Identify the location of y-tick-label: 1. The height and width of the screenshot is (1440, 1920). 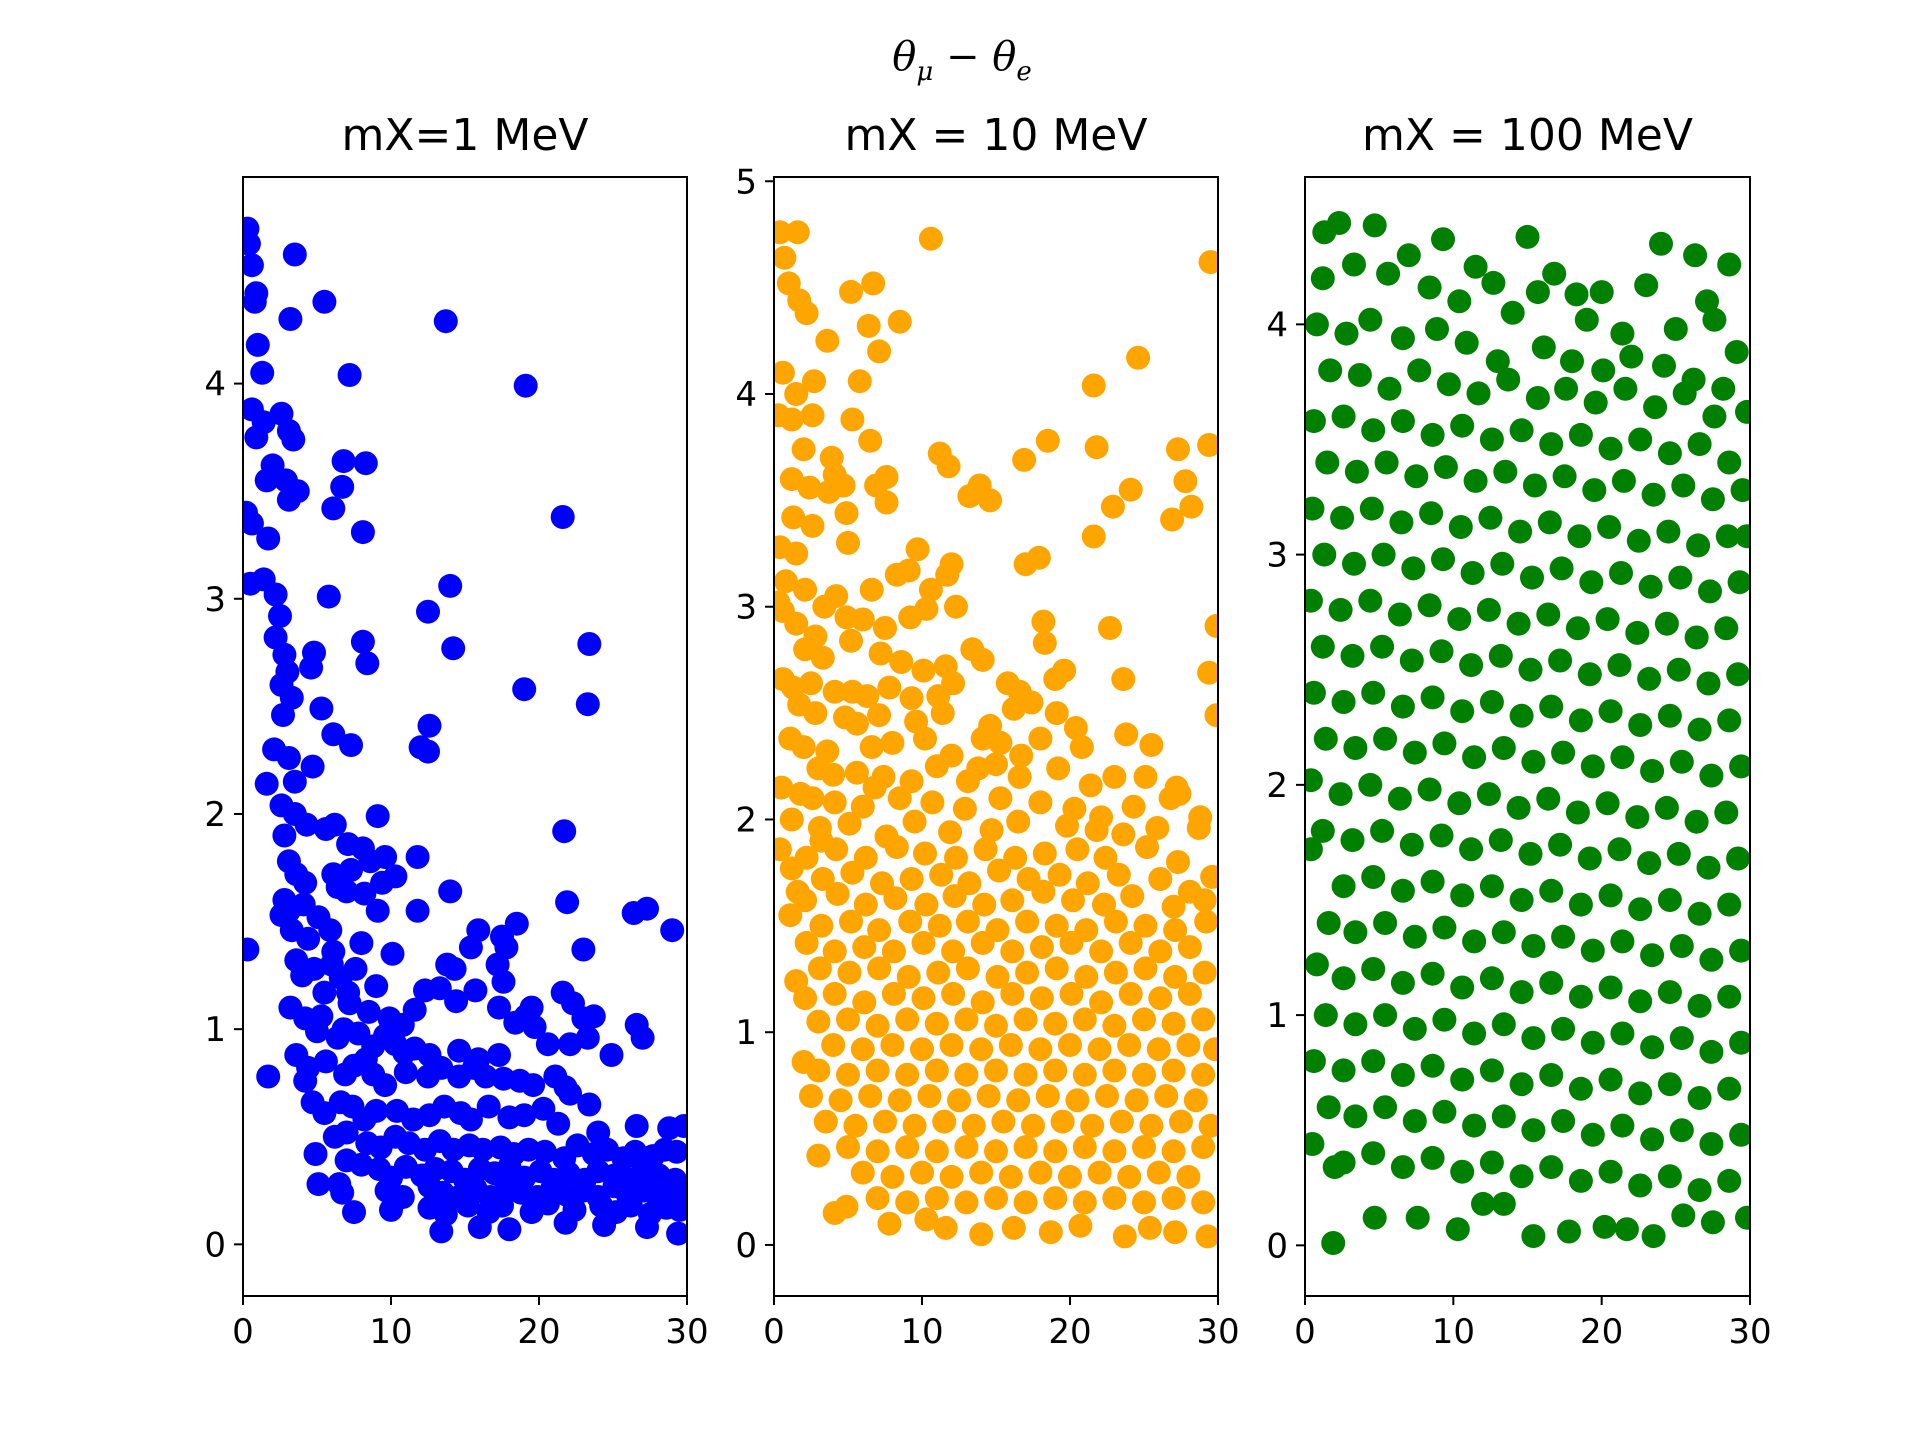
(746, 1033).